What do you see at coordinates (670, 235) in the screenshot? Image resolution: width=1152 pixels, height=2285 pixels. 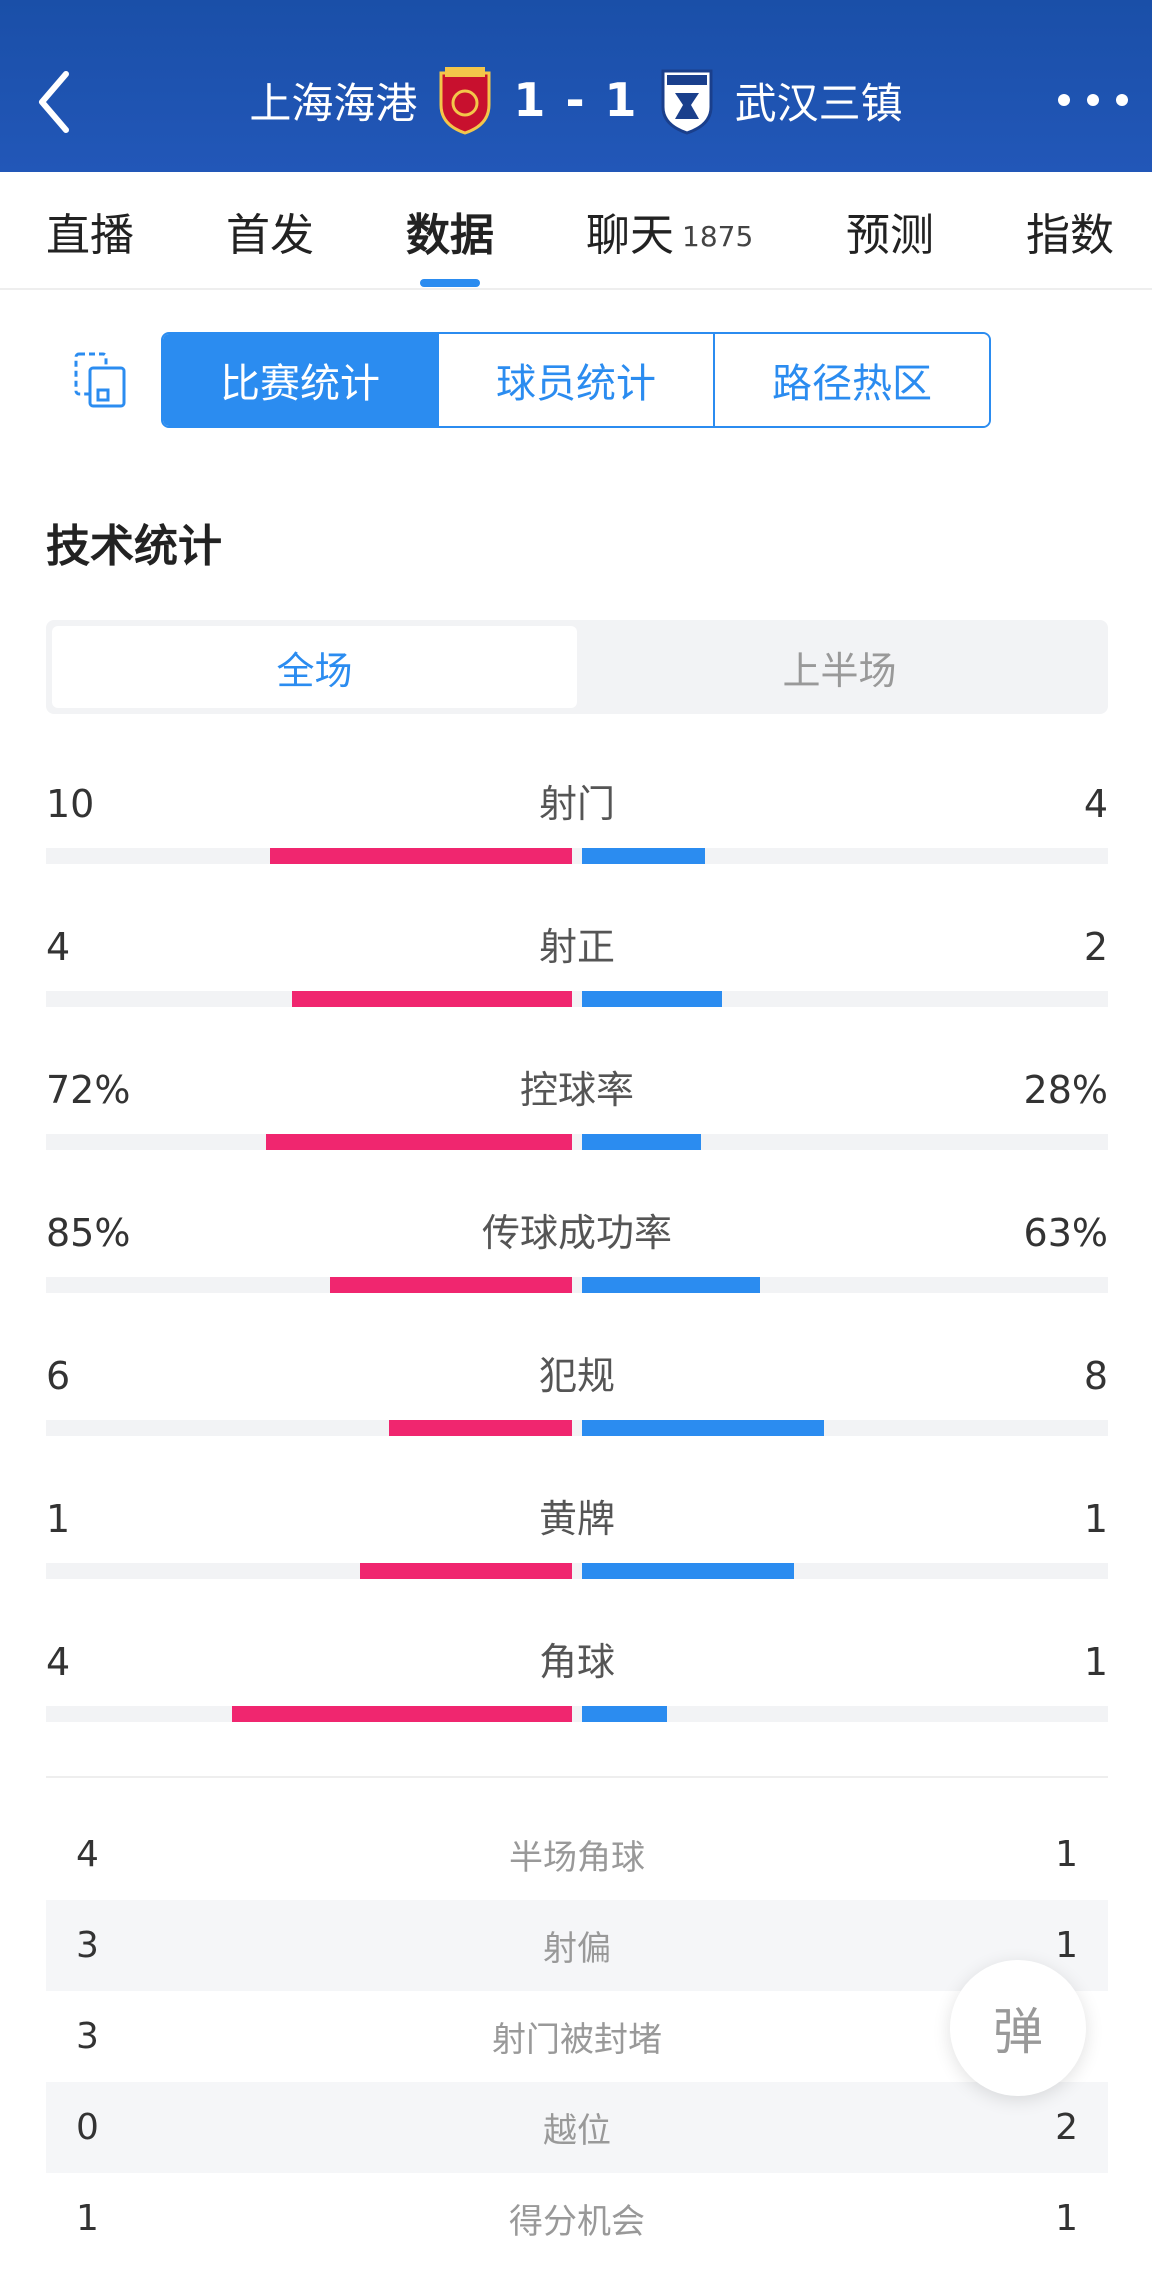 I see `tab-chat: 聊天 1875` at bounding box center [670, 235].